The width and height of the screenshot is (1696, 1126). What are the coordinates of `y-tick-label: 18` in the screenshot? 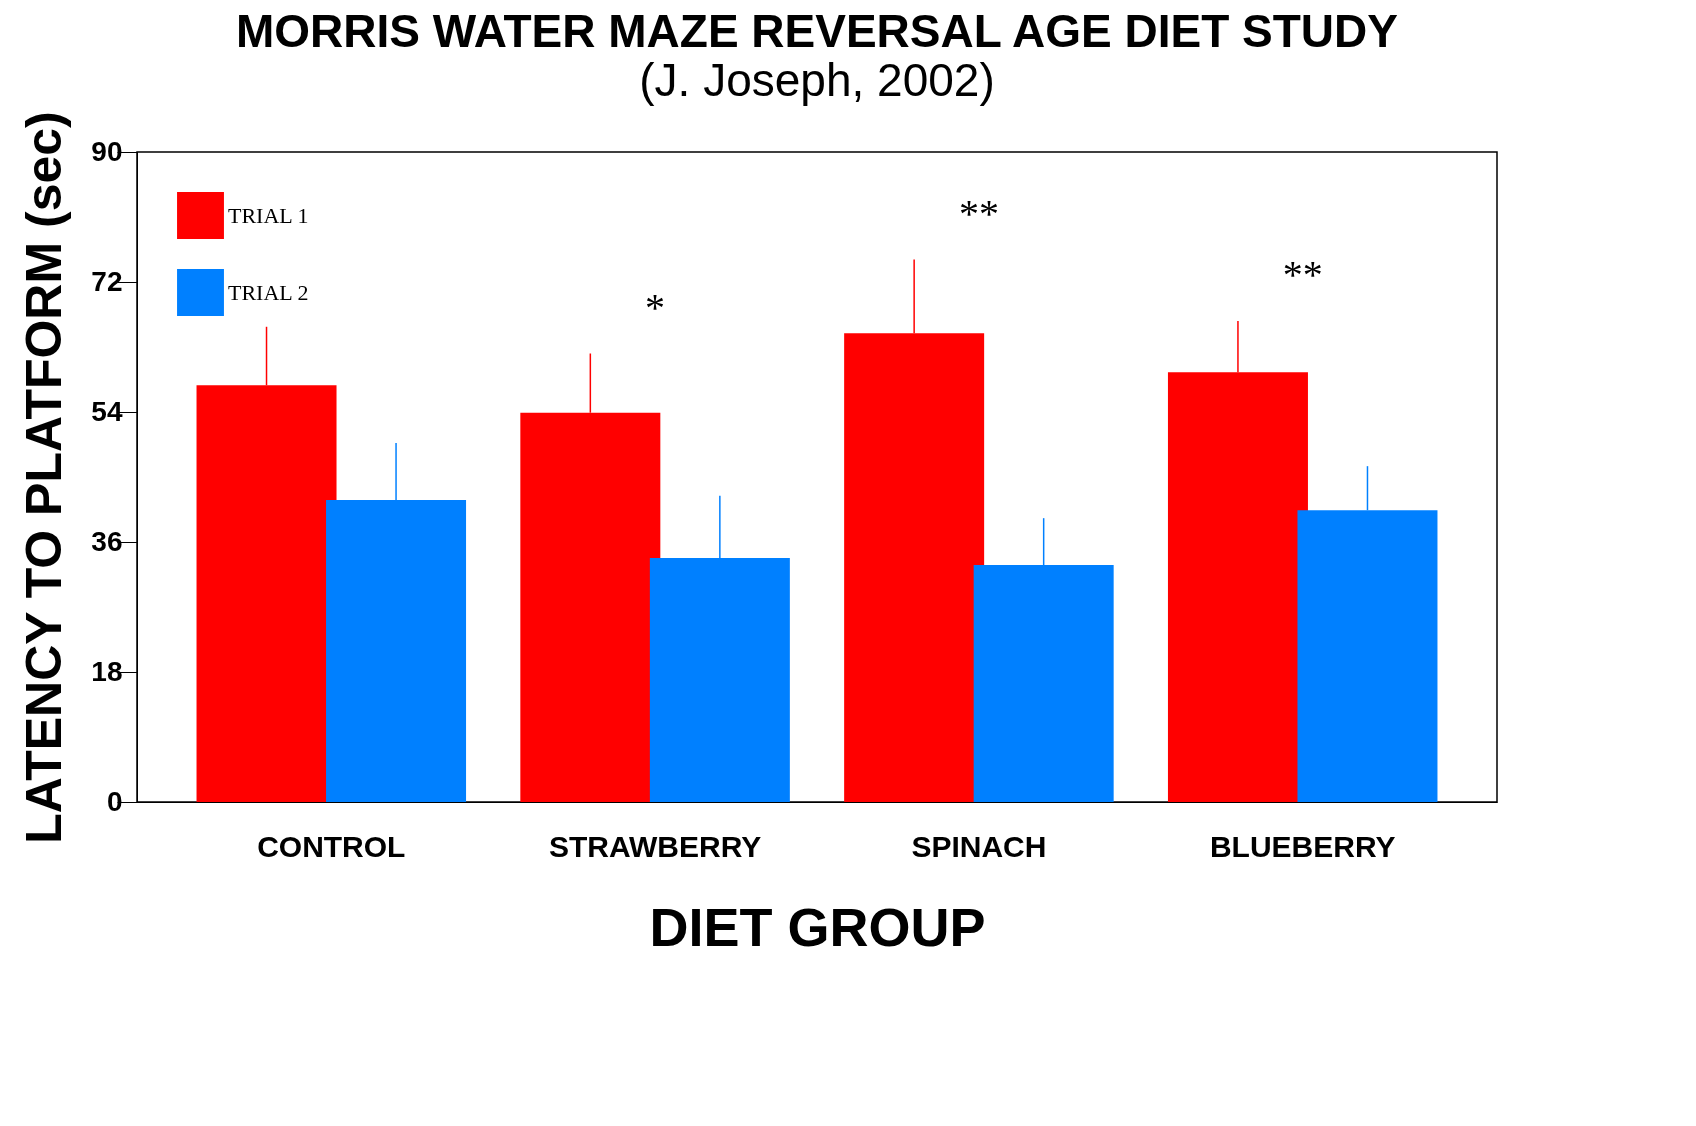 It's located at (107, 671).